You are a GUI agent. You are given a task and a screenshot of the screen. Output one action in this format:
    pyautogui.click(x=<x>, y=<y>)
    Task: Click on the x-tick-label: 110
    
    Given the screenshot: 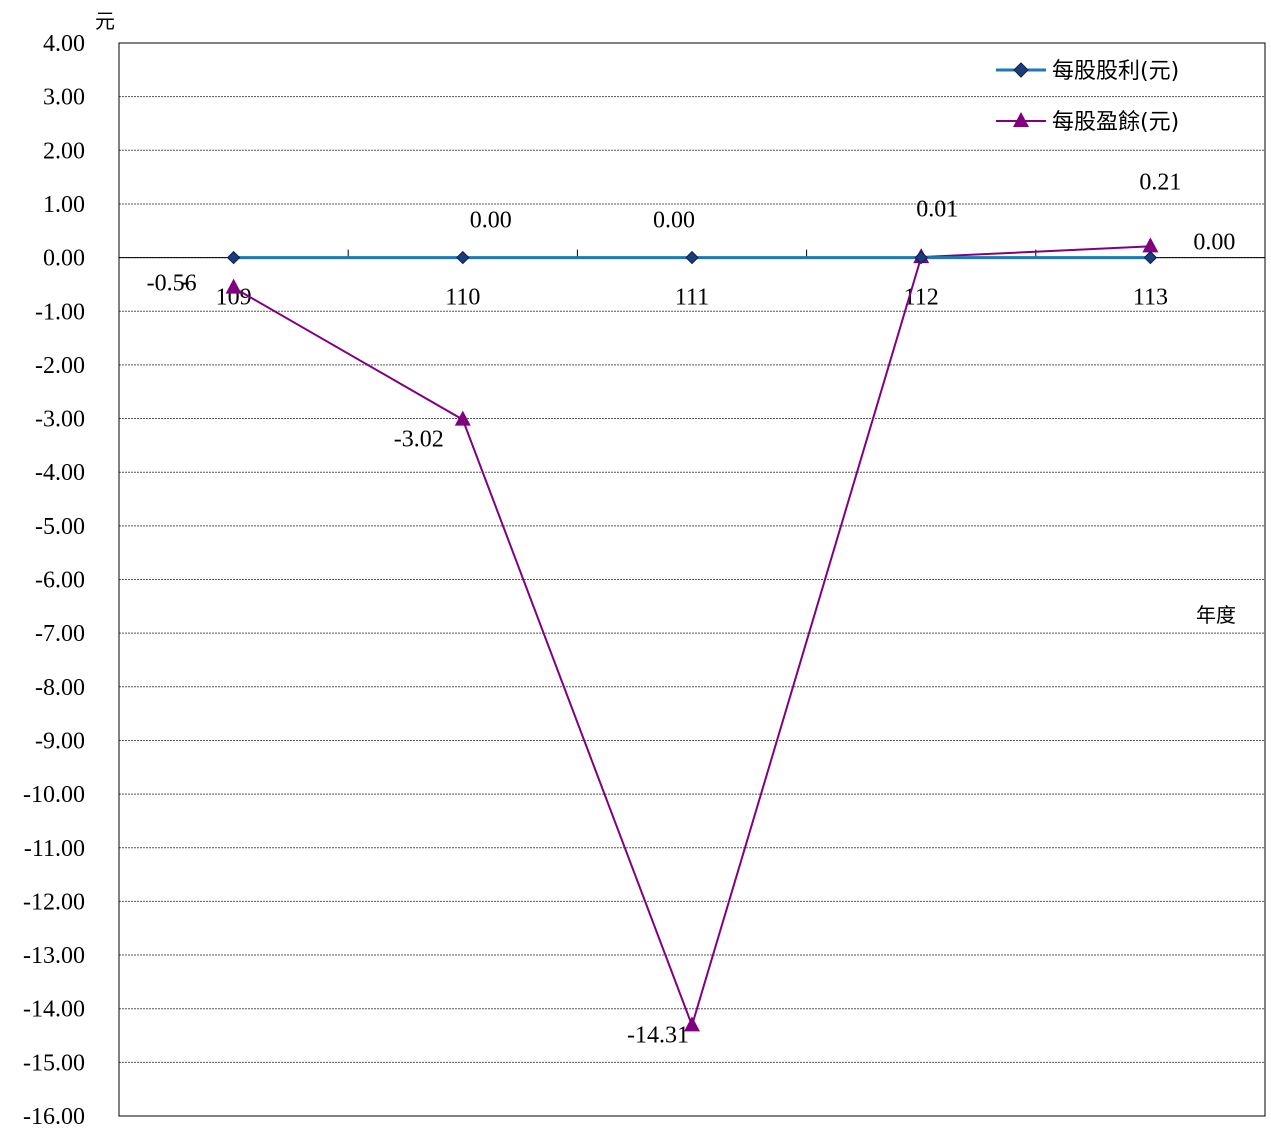 What is the action you would take?
    pyautogui.click(x=462, y=298)
    